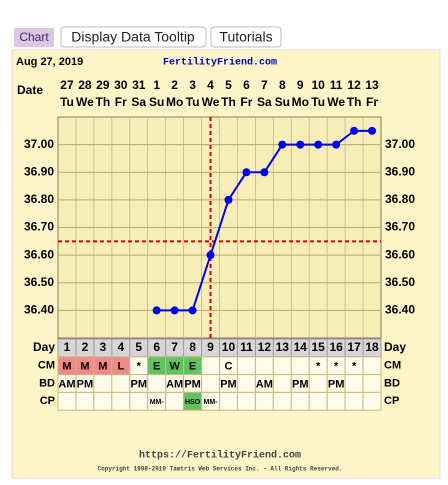 This screenshot has width=448, height=485. I want to click on y-tick-label-right: 37.00, so click(400, 144).